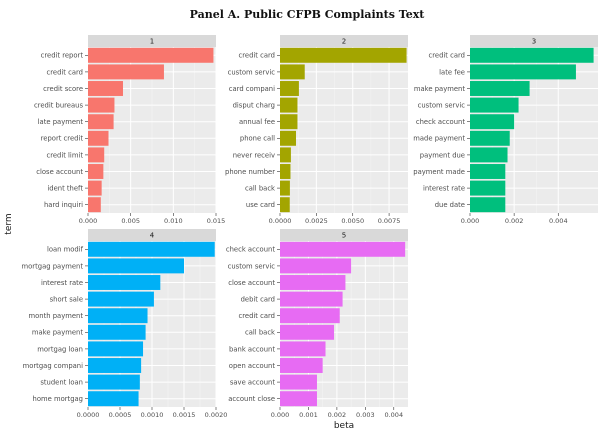 This screenshot has height=433, width=614. What do you see at coordinates (257, 139) in the screenshot?
I see `term-label: phone call` at bounding box center [257, 139].